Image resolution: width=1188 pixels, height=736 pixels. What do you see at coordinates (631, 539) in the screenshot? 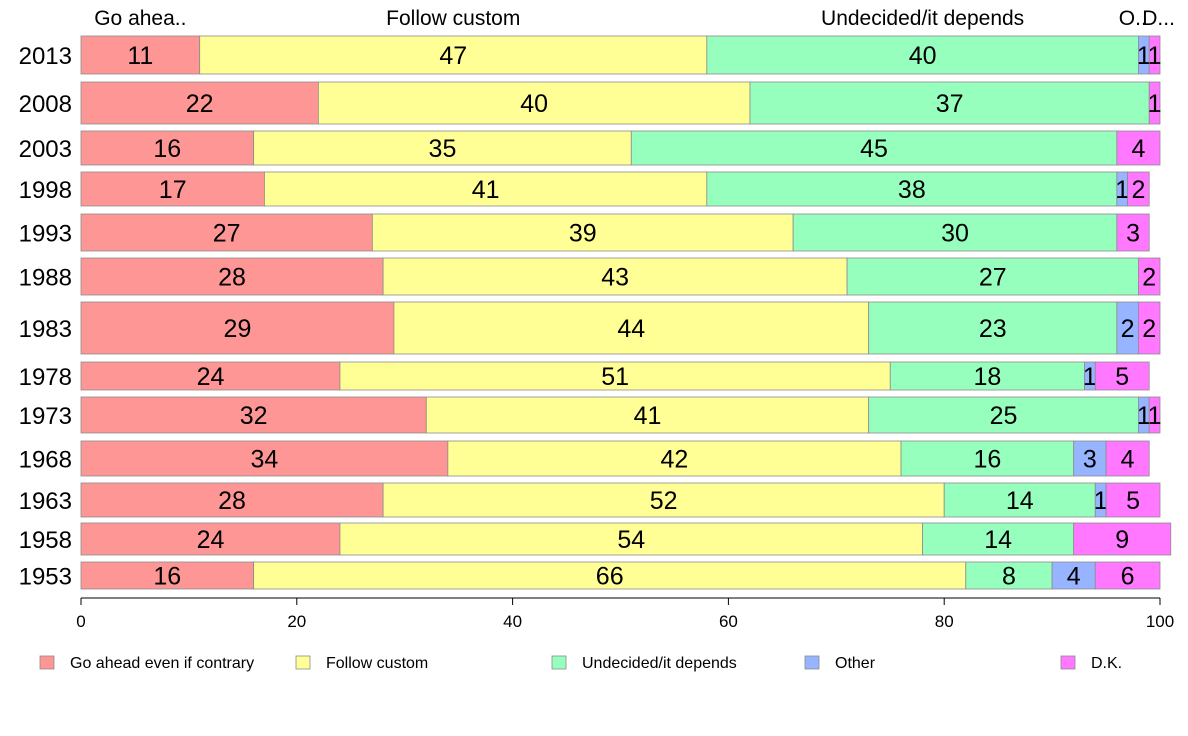
I see `bar-segment-1958-s1` at bounding box center [631, 539].